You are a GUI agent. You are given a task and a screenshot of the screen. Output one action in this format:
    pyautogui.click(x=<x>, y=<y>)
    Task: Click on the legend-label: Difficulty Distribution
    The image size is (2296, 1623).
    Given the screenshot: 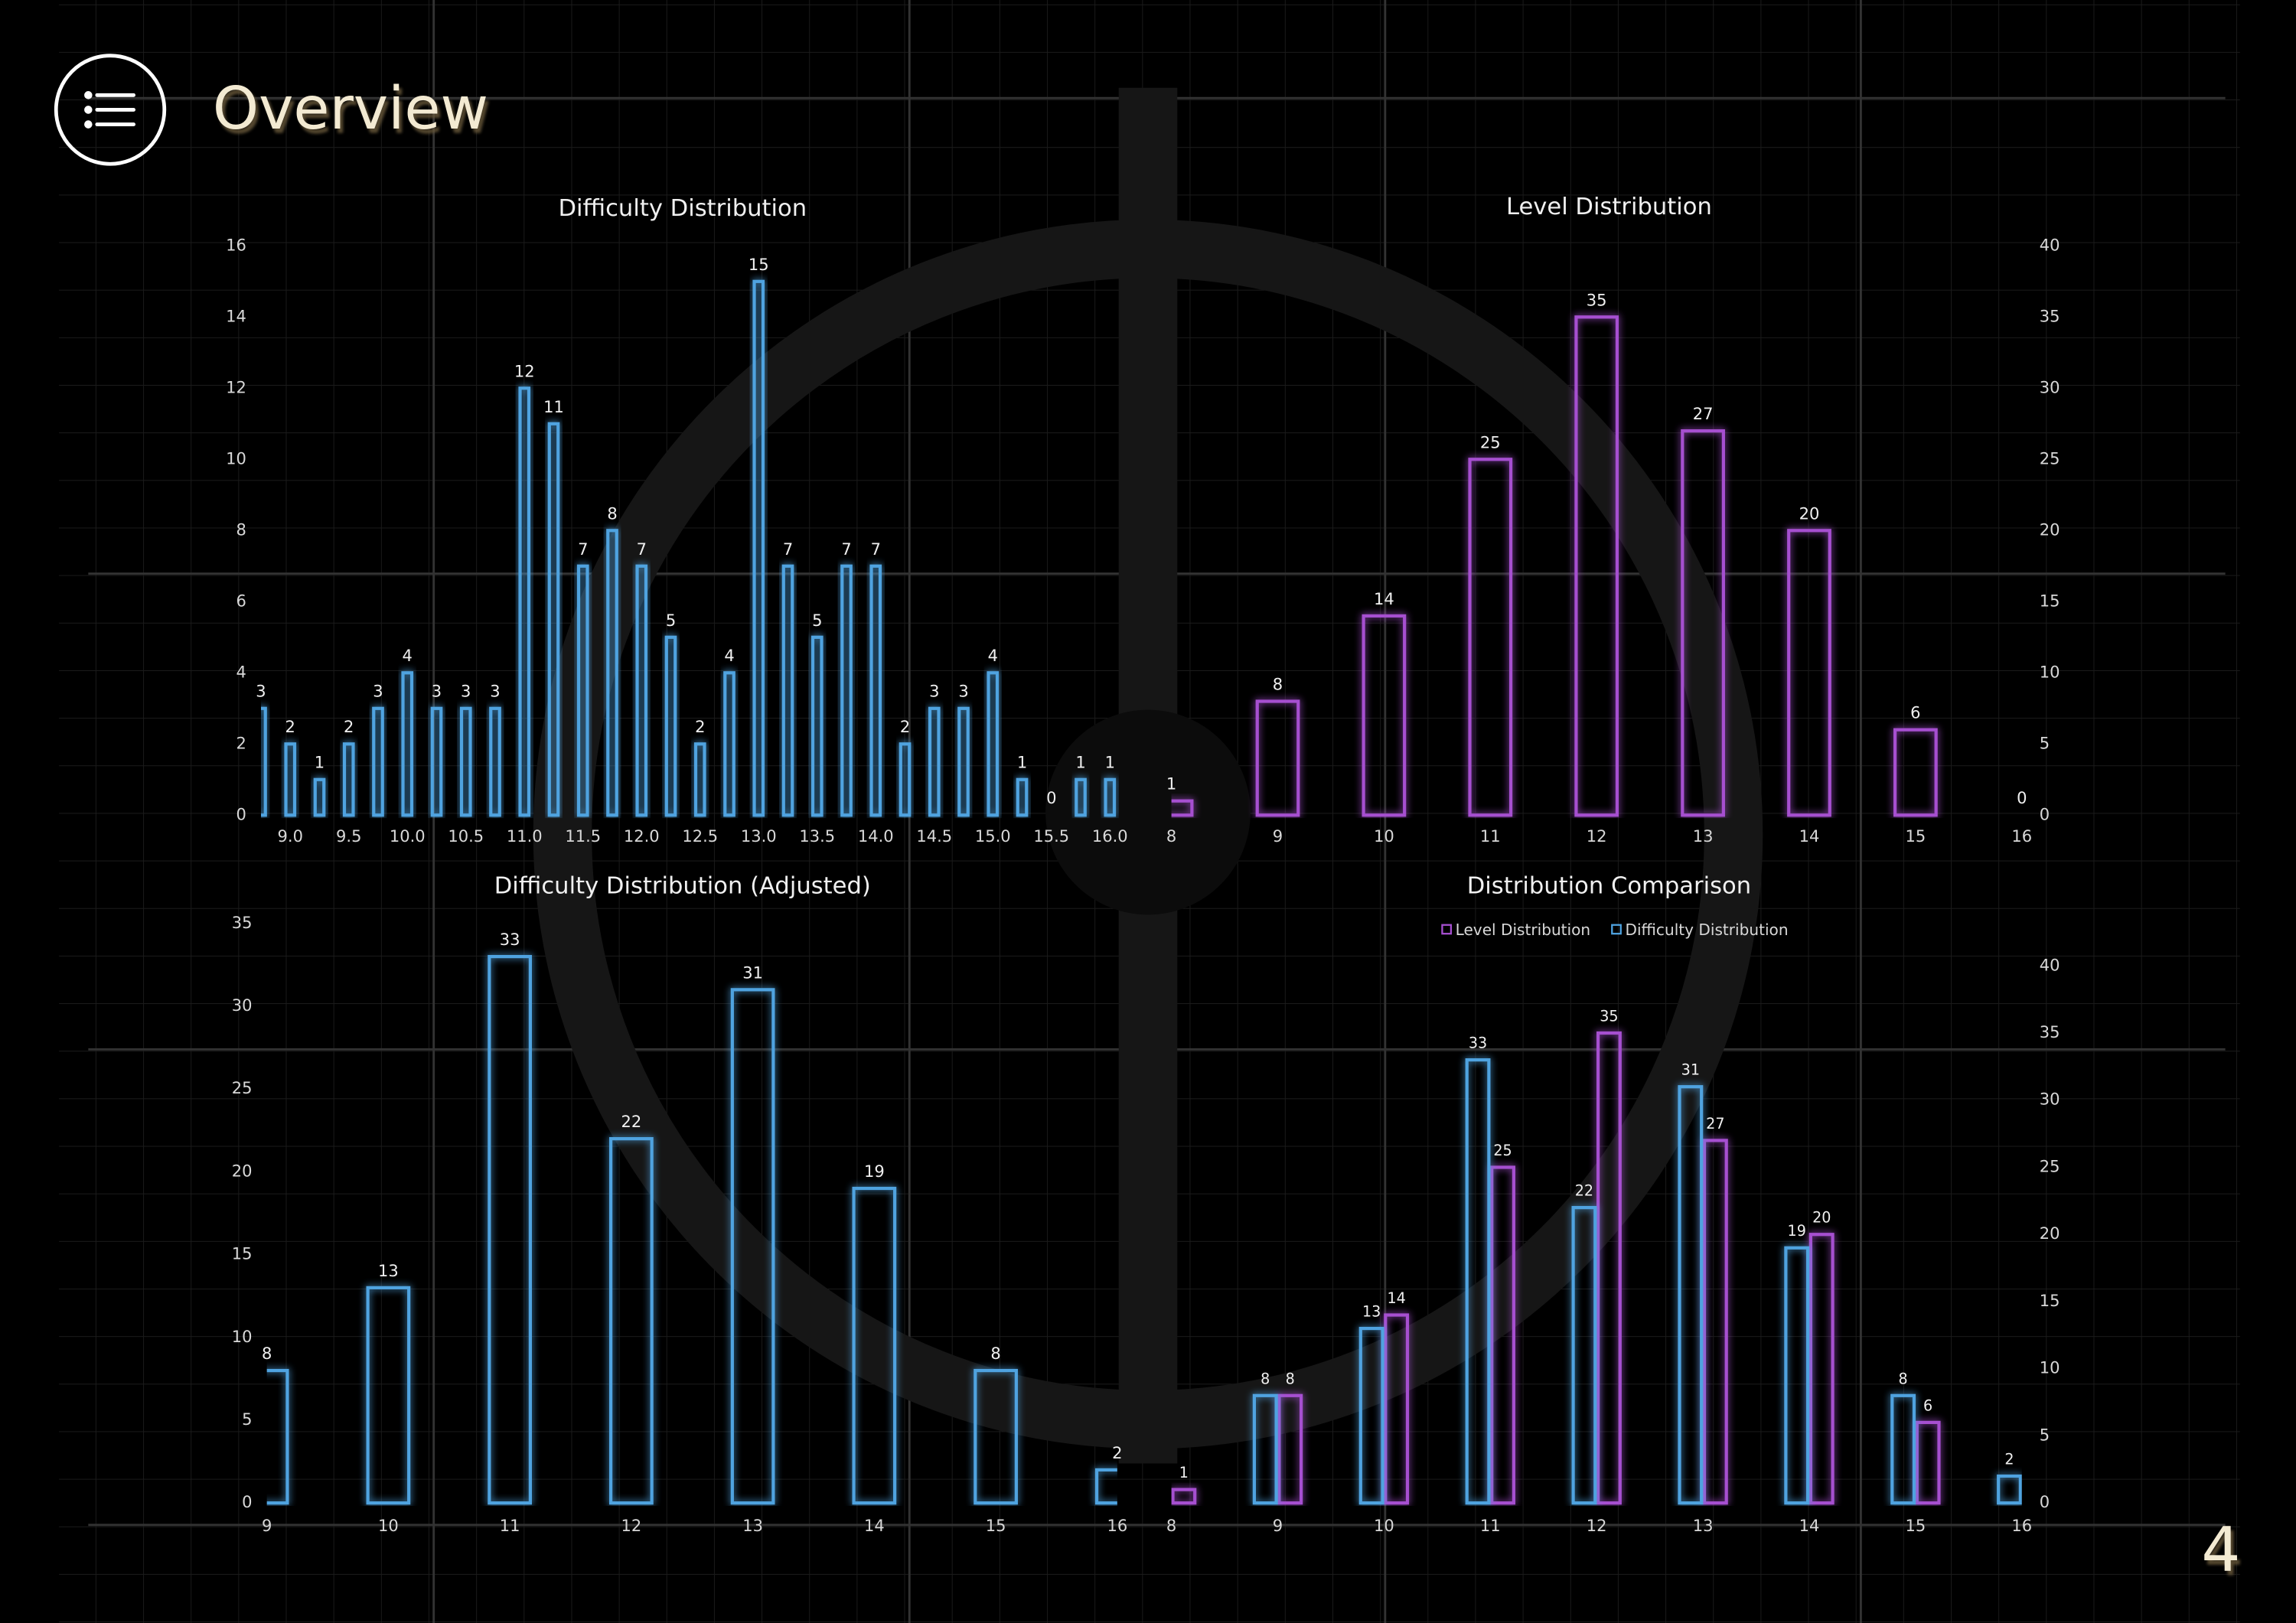 What is the action you would take?
    pyautogui.click(x=1706, y=930)
    